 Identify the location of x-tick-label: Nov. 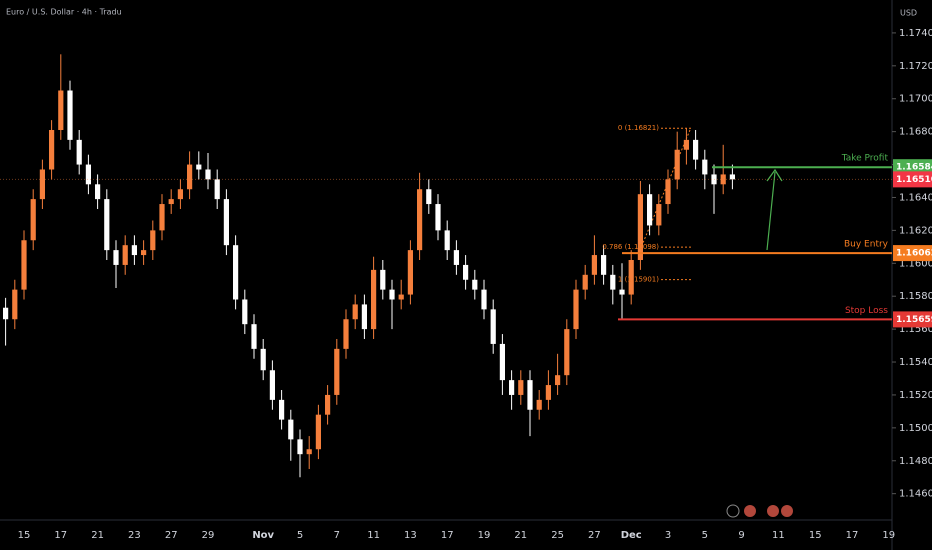
(263, 535).